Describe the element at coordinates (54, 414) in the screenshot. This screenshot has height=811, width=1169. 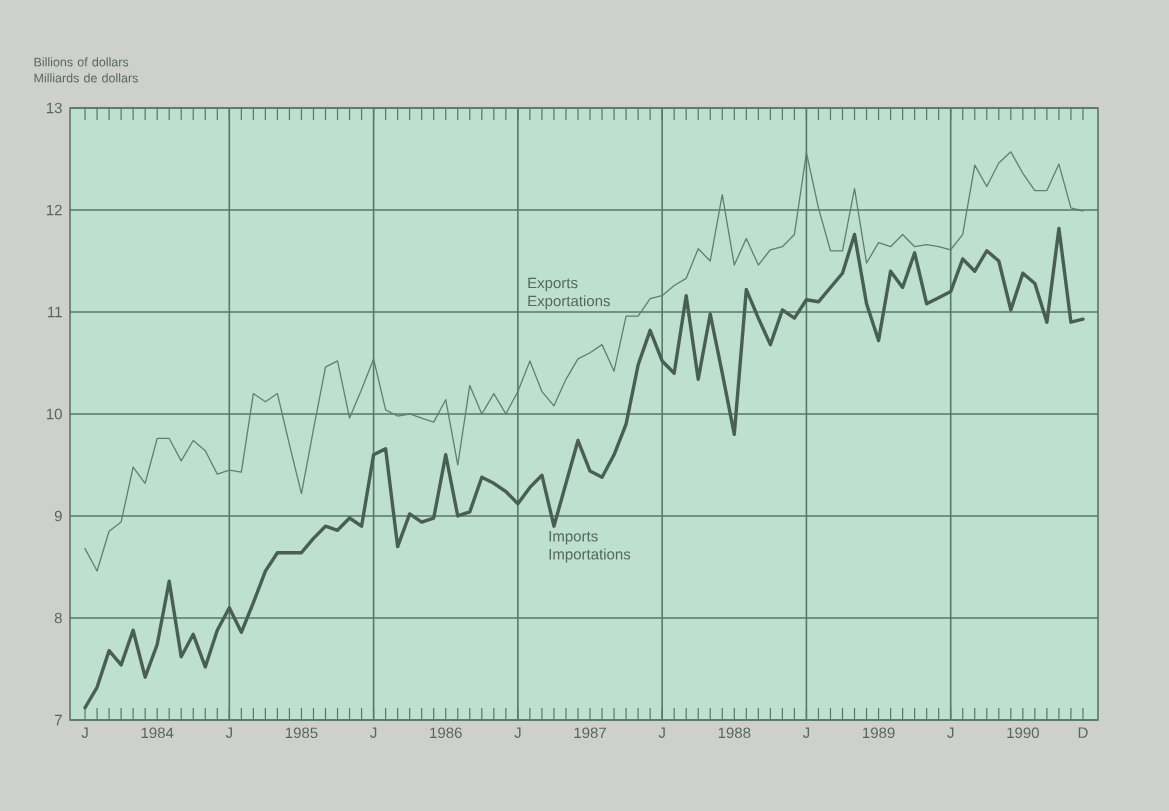
I see `y-tick-label: 10` at that location.